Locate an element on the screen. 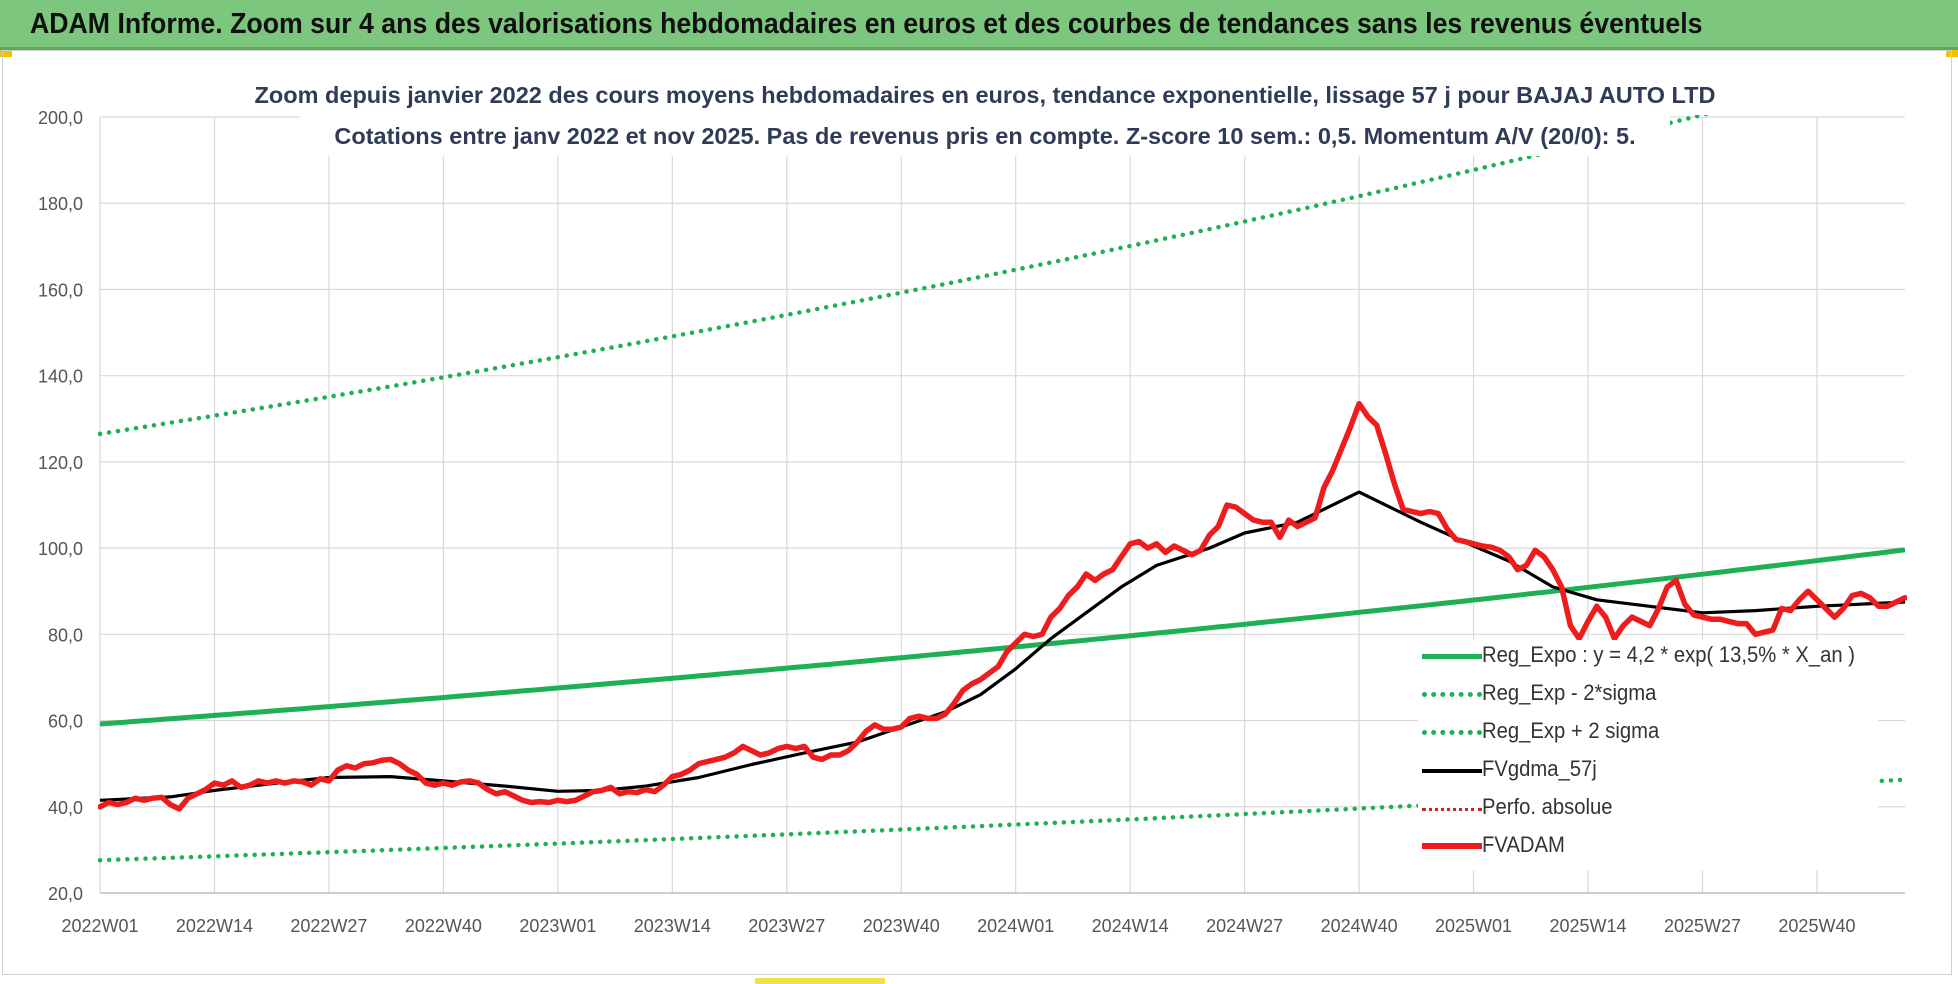 Image resolution: width=1958 pixels, height=984 pixels. legend-swatch-black is located at coordinates (1452, 771).